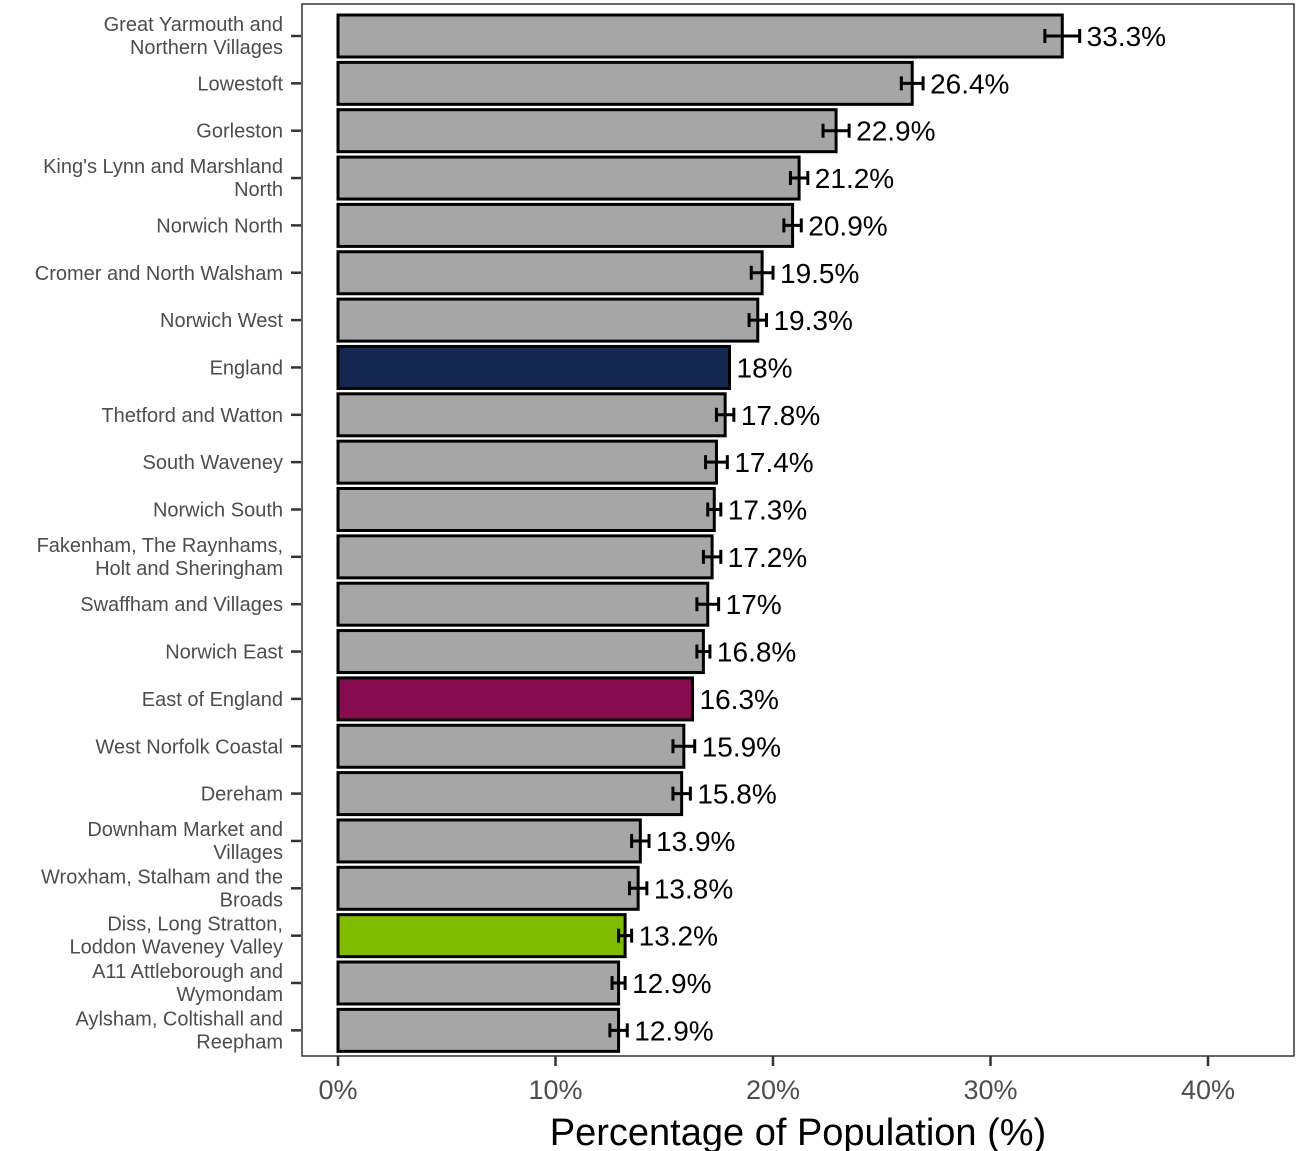  Describe the element at coordinates (765, 367) in the screenshot. I see `value-label: 18%` at that location.